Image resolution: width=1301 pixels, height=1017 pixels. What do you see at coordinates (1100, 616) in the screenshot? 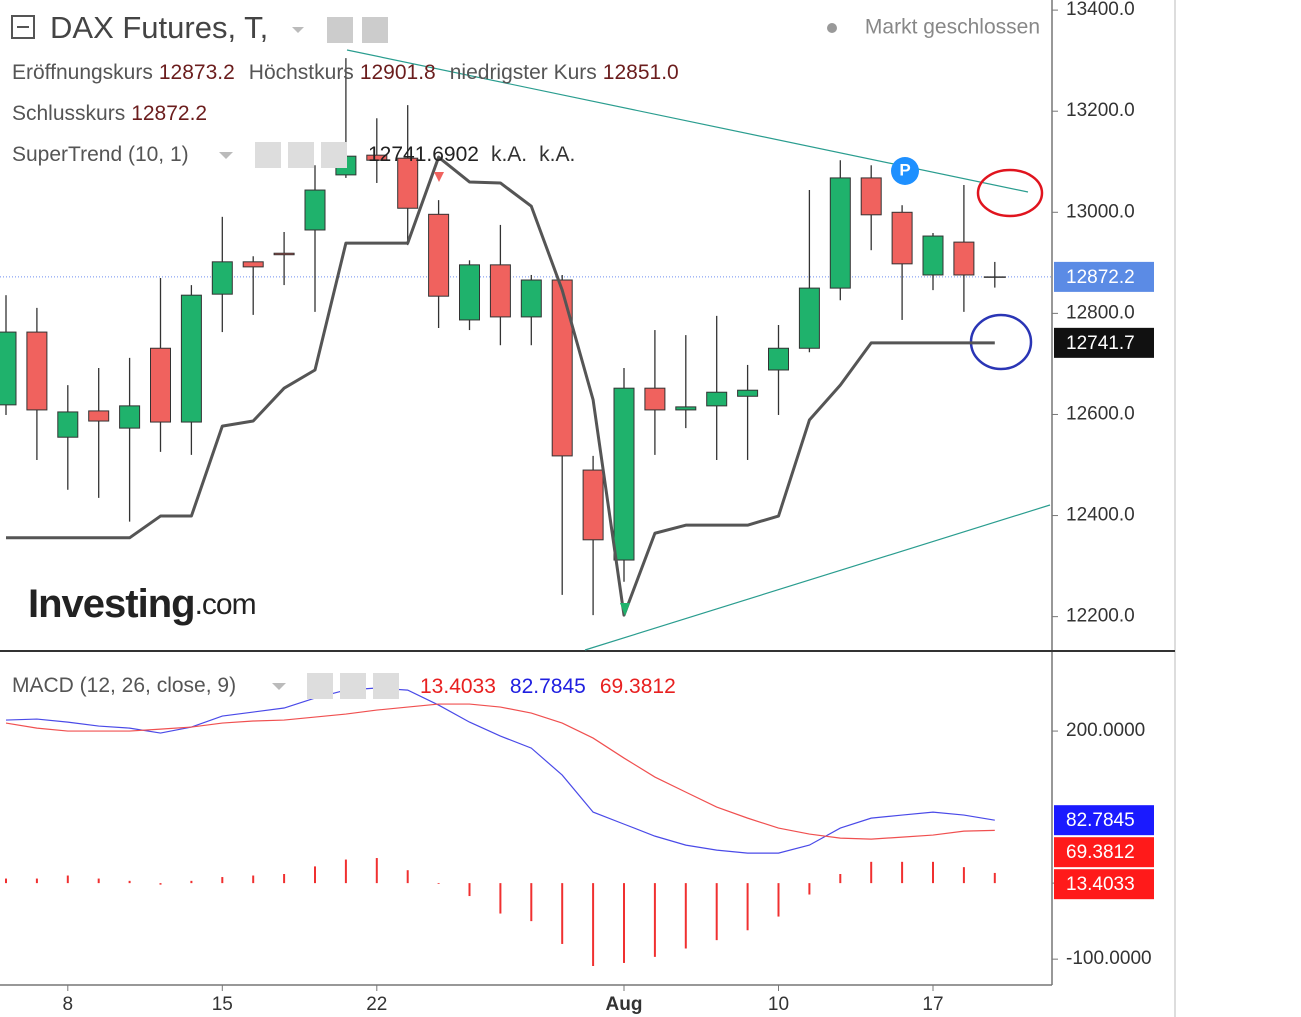
I see `y-tick-label: 12200.0` at bounding box center [1100, 616].